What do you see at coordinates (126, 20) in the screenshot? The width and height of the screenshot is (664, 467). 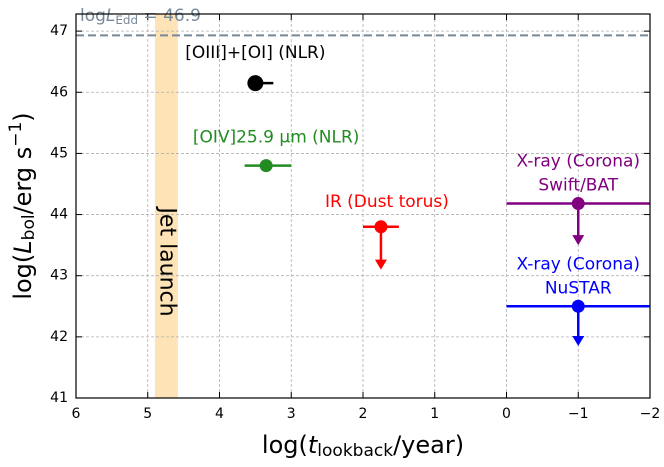 I see `label-part: Edd` at bounding box center [126, 20].